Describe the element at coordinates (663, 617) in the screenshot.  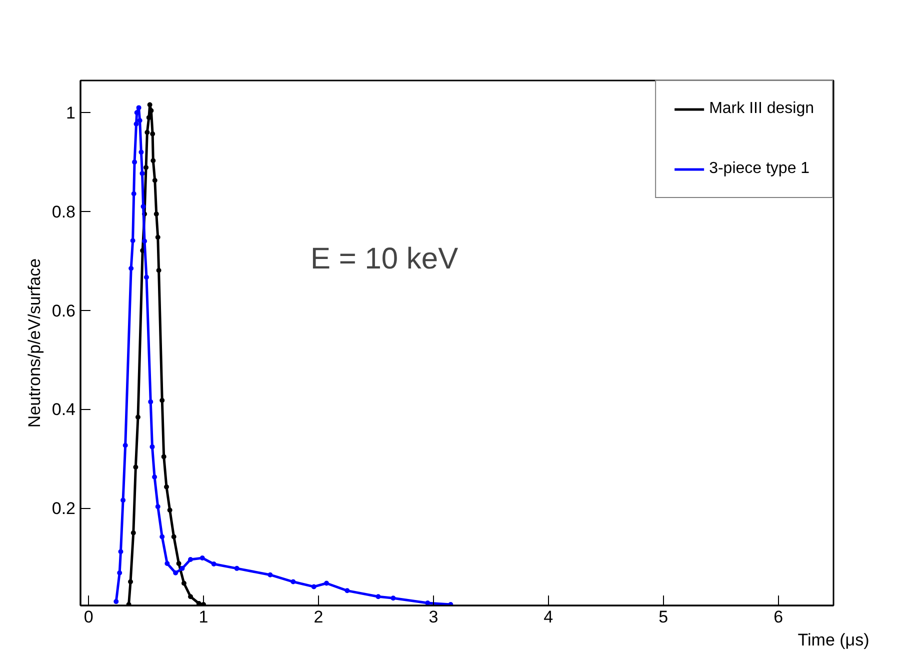
I see `x-tick-label: 5` at that location.